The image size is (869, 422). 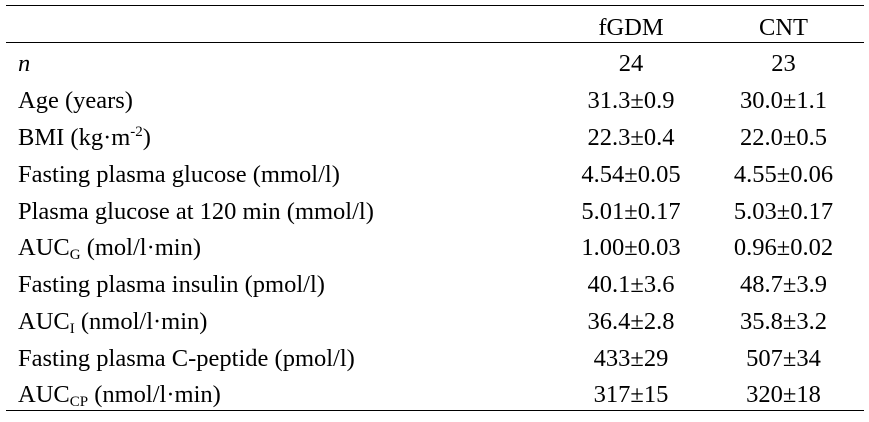 I want to click on fgdm-value: 5.01±0.17, so click(x=631, y=211).